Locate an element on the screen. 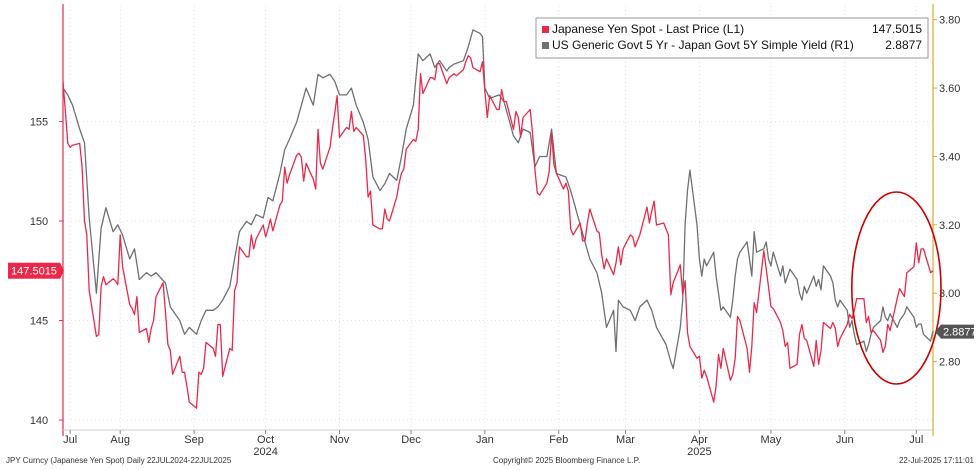  yen-last-value-tag is located at coordinates (34, 270).